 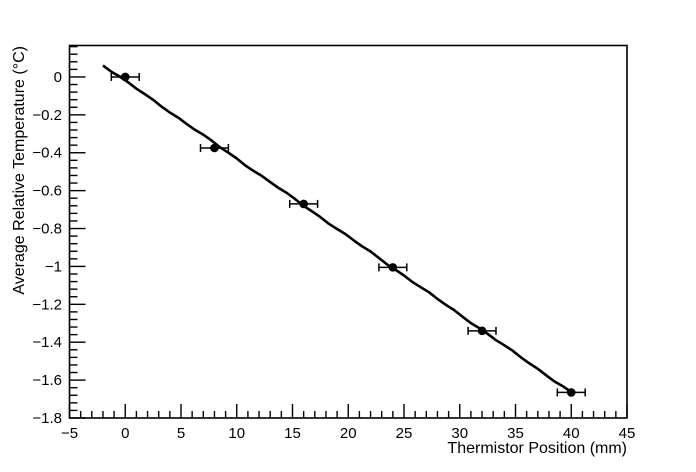 What do you see at coordinates (58, 77) in the screenshot?
I see `y-tick-label: 0` at bounding box center [58, 77].